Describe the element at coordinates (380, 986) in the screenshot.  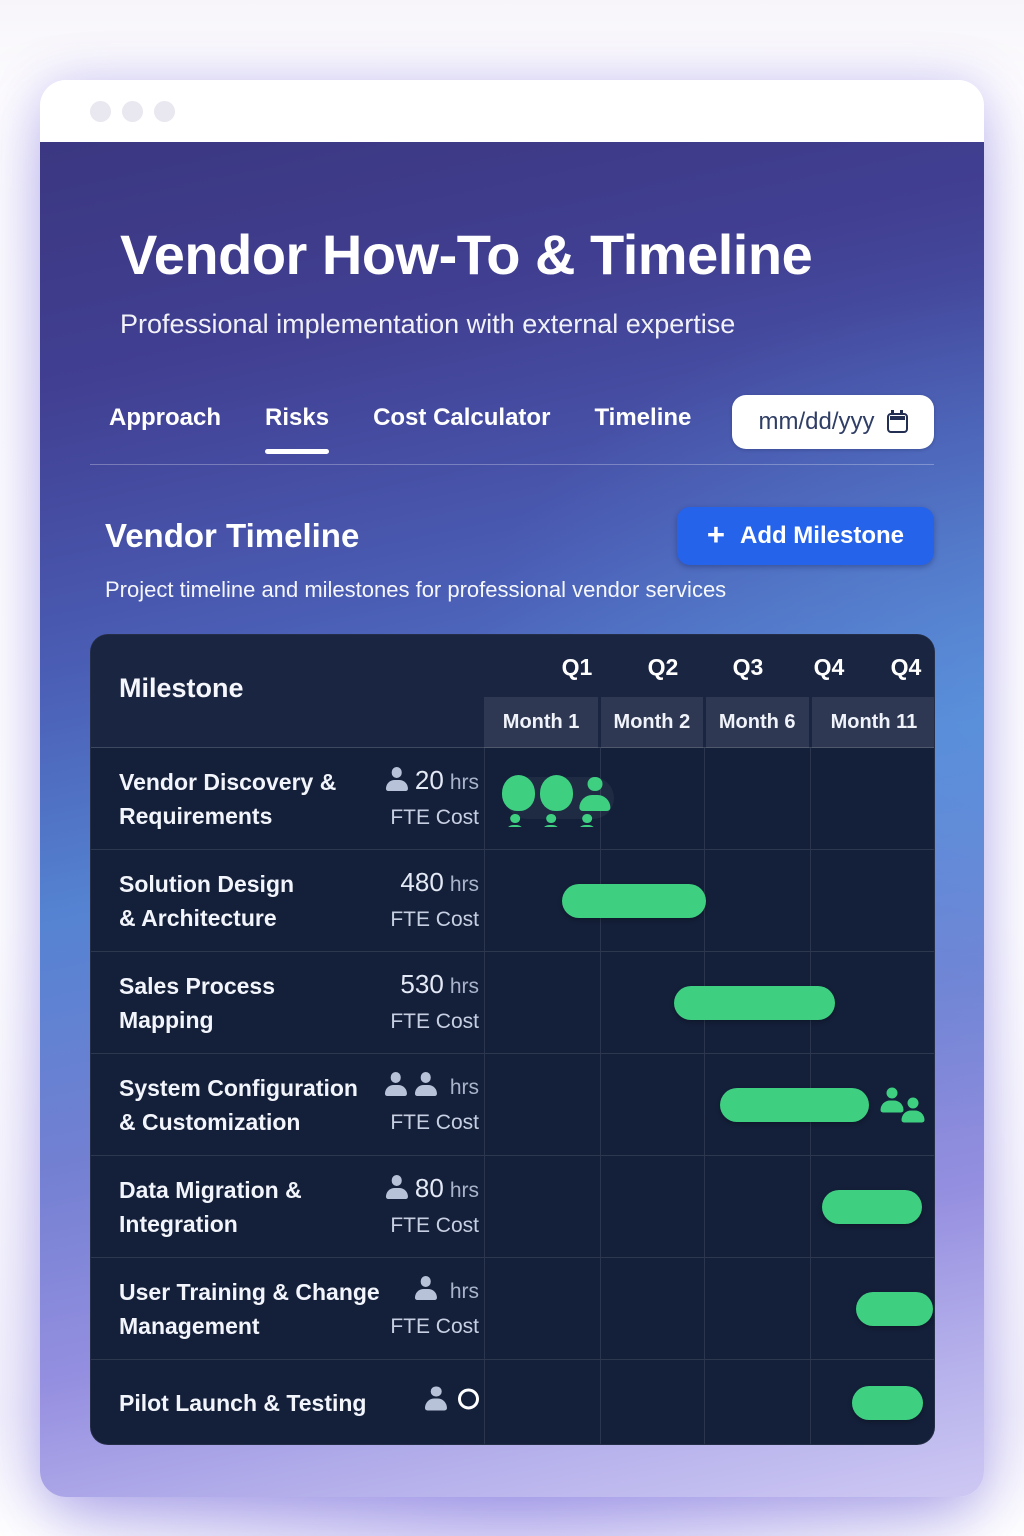
I see `hours-line: 530 hrs` at that location.